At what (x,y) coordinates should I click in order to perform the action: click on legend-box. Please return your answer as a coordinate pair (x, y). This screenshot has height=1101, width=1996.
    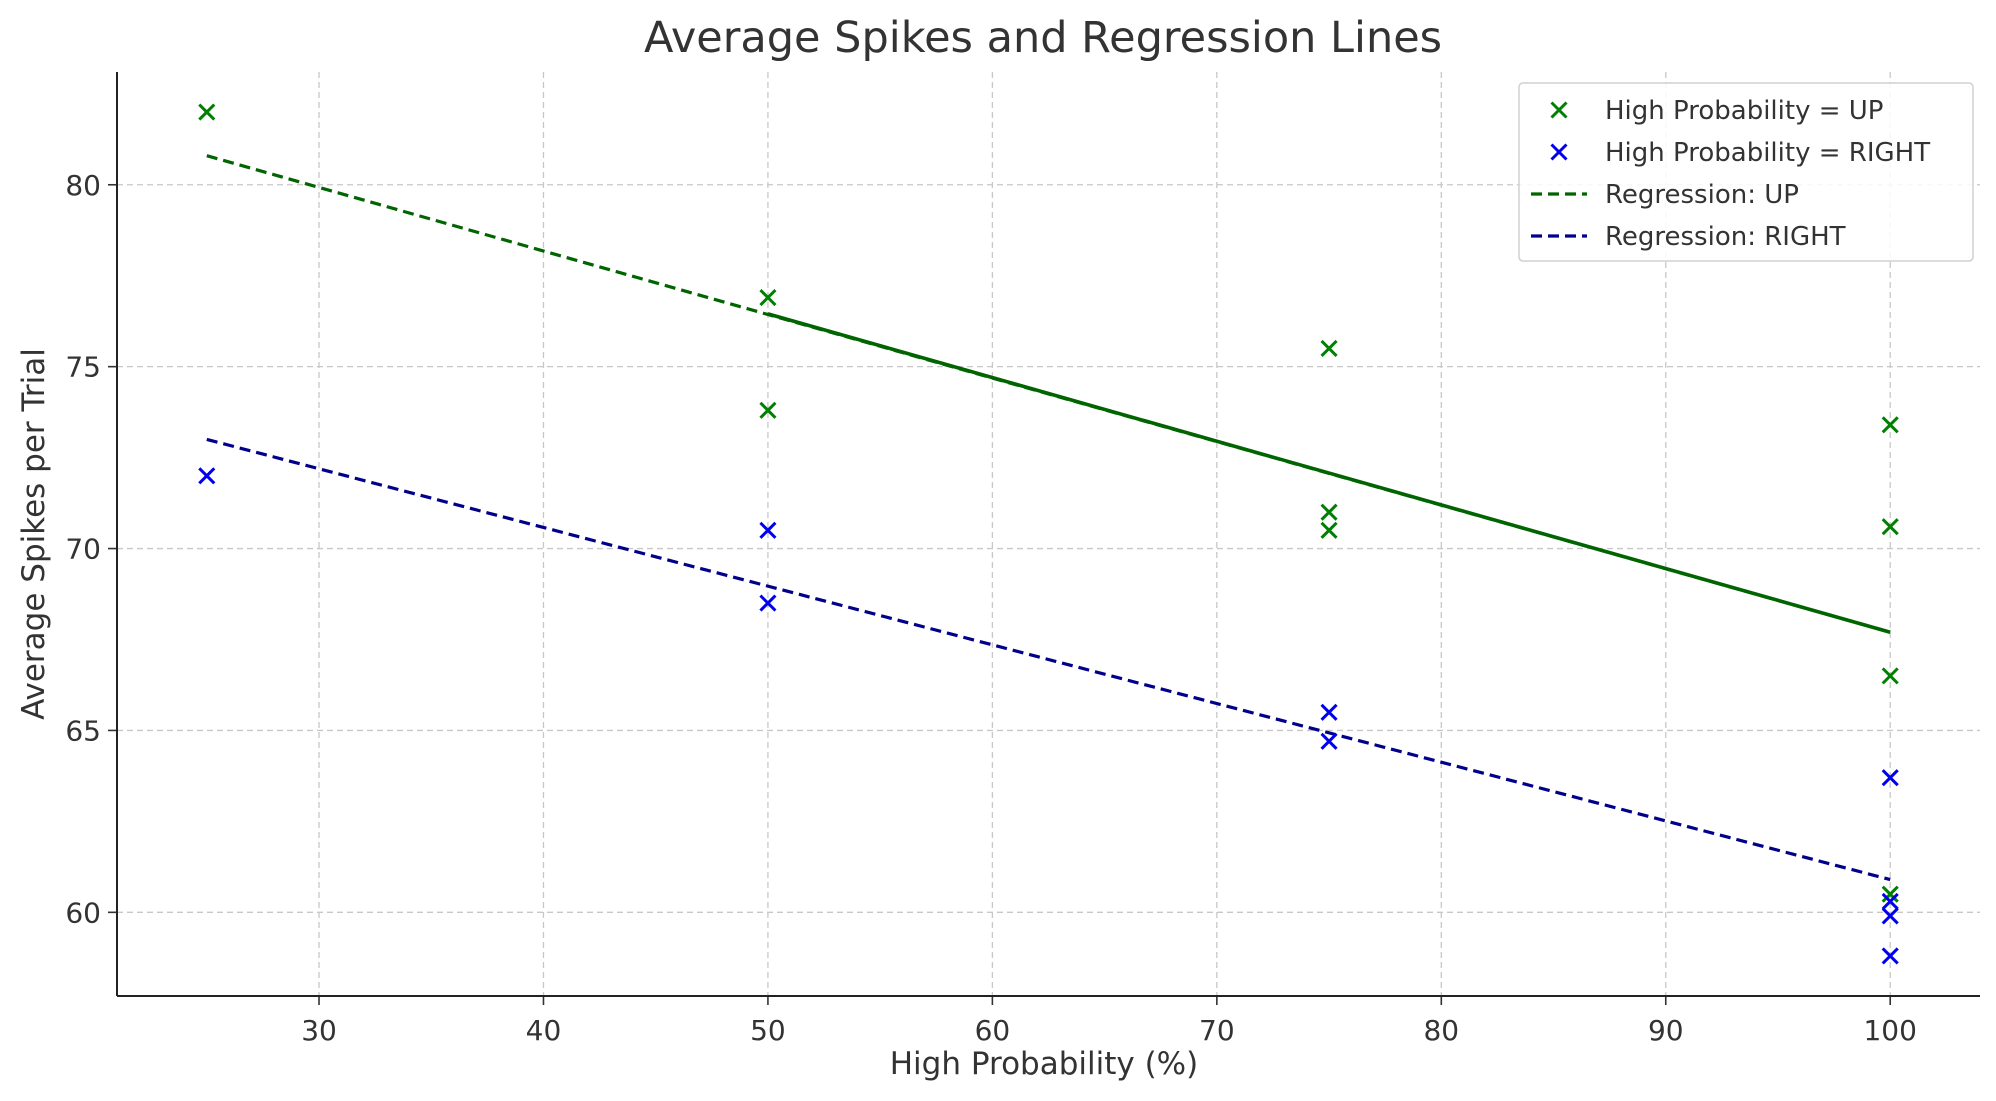
    Looking at the image, I should click on (1746, 172).